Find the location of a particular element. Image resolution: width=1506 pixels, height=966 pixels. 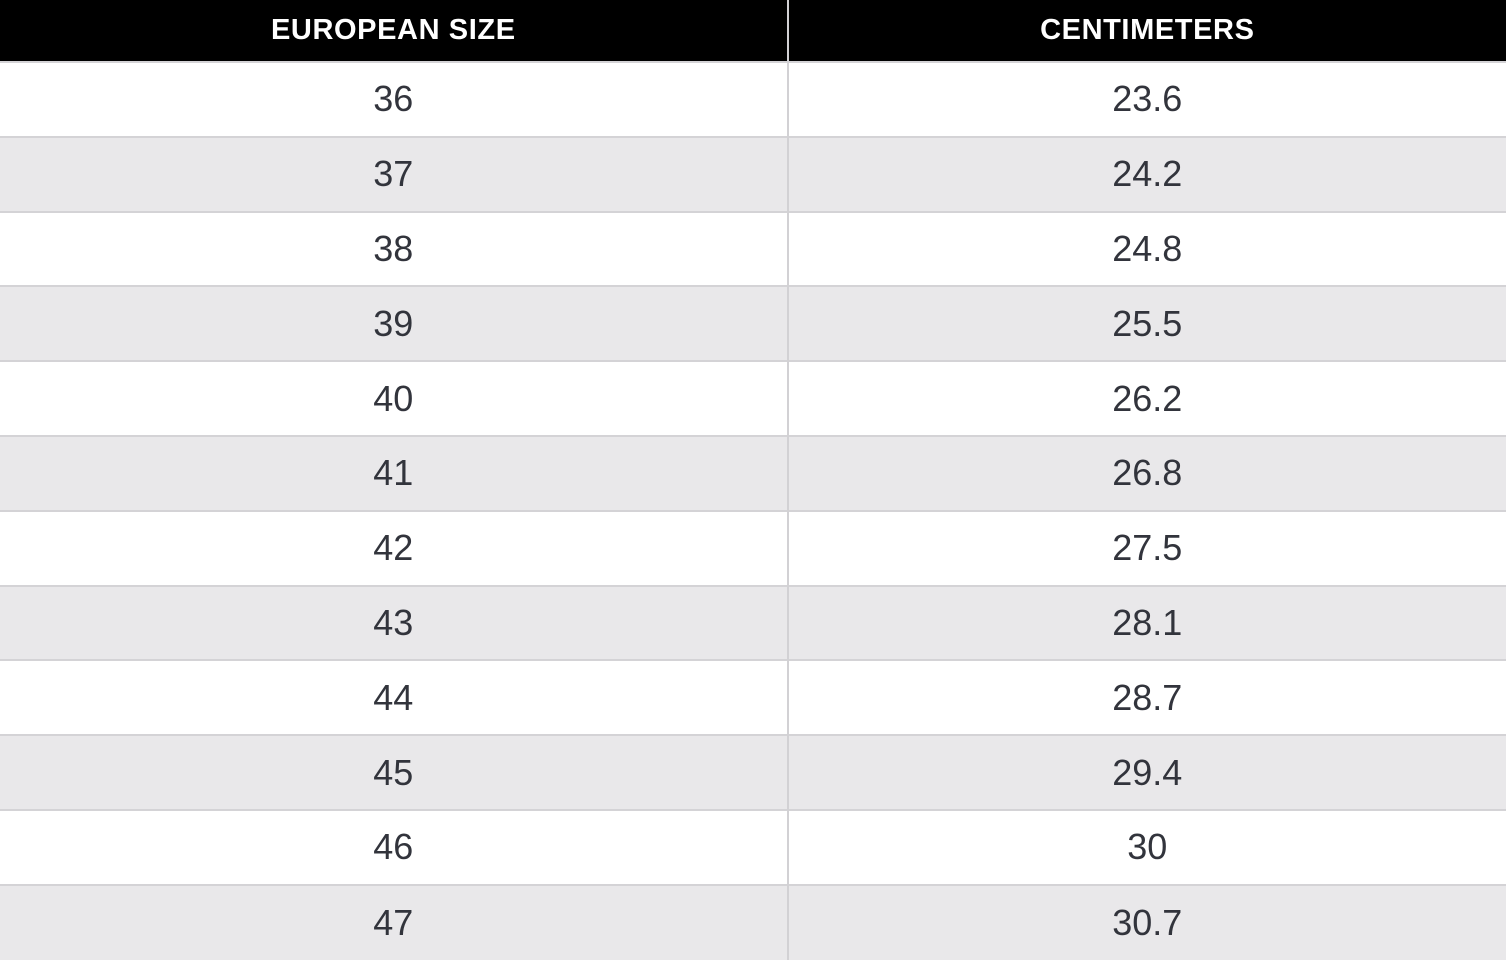

size-cell: 47 is located at coordinates (394, 921).